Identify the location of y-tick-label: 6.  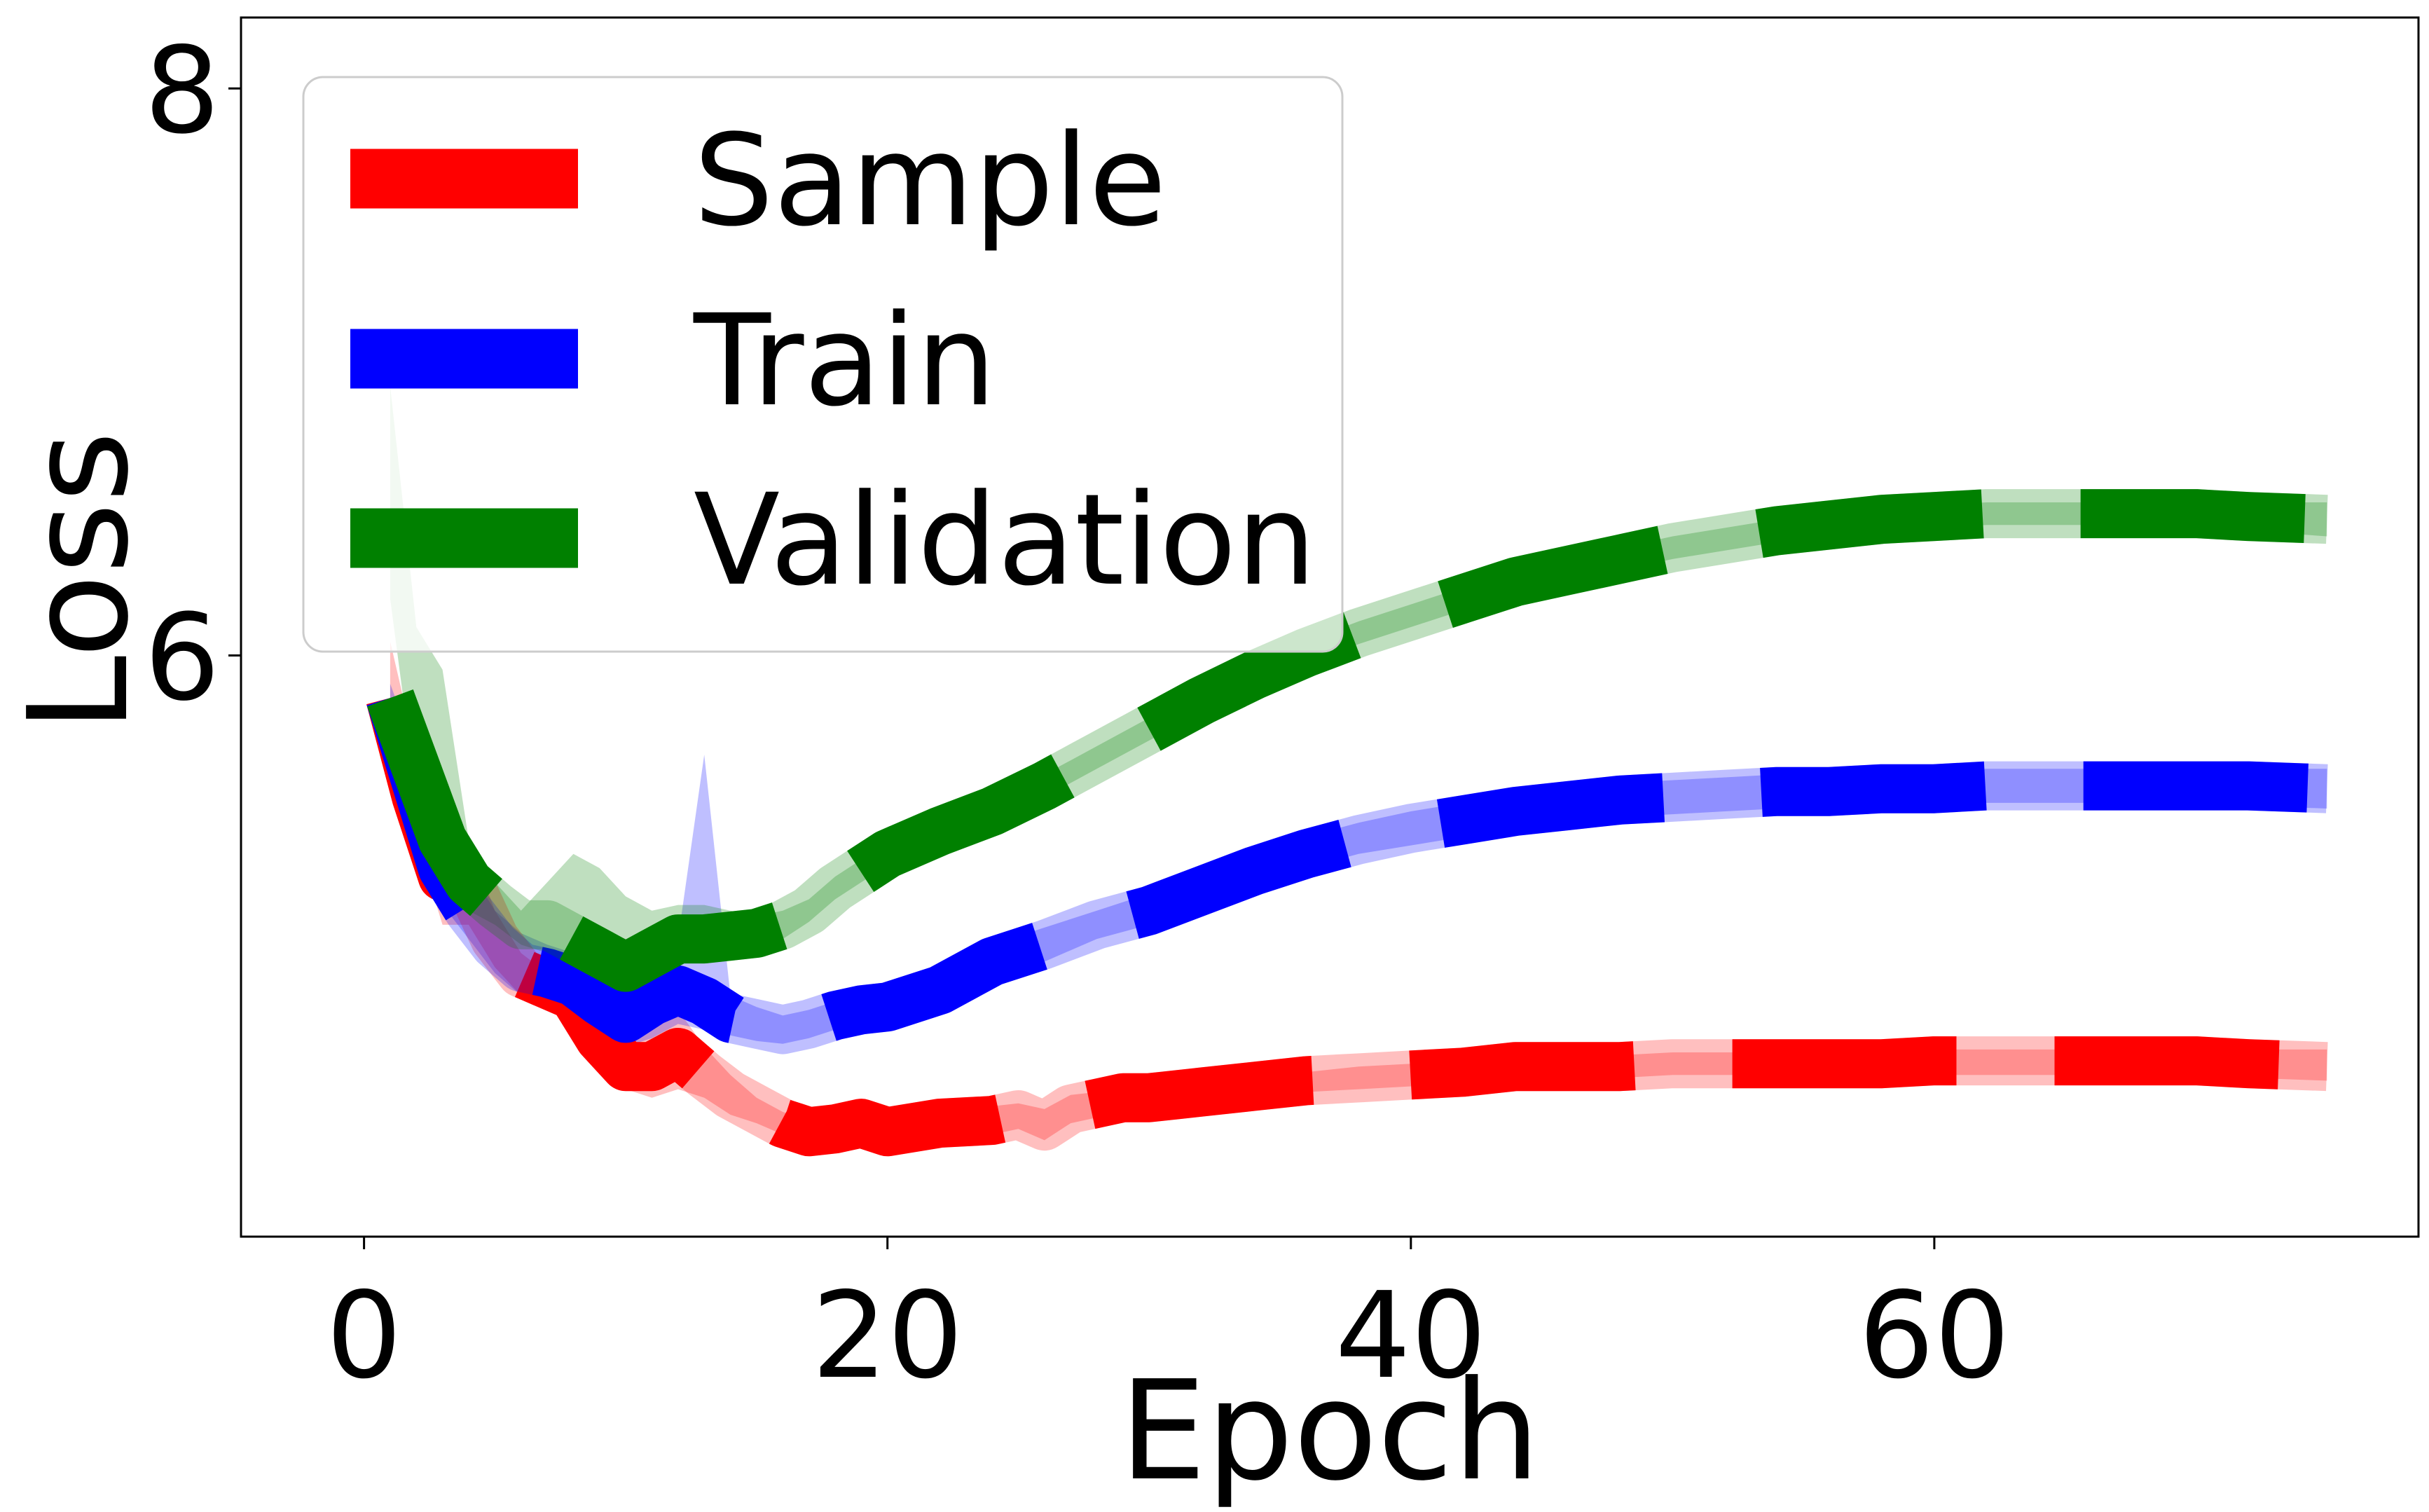
(182, 658).